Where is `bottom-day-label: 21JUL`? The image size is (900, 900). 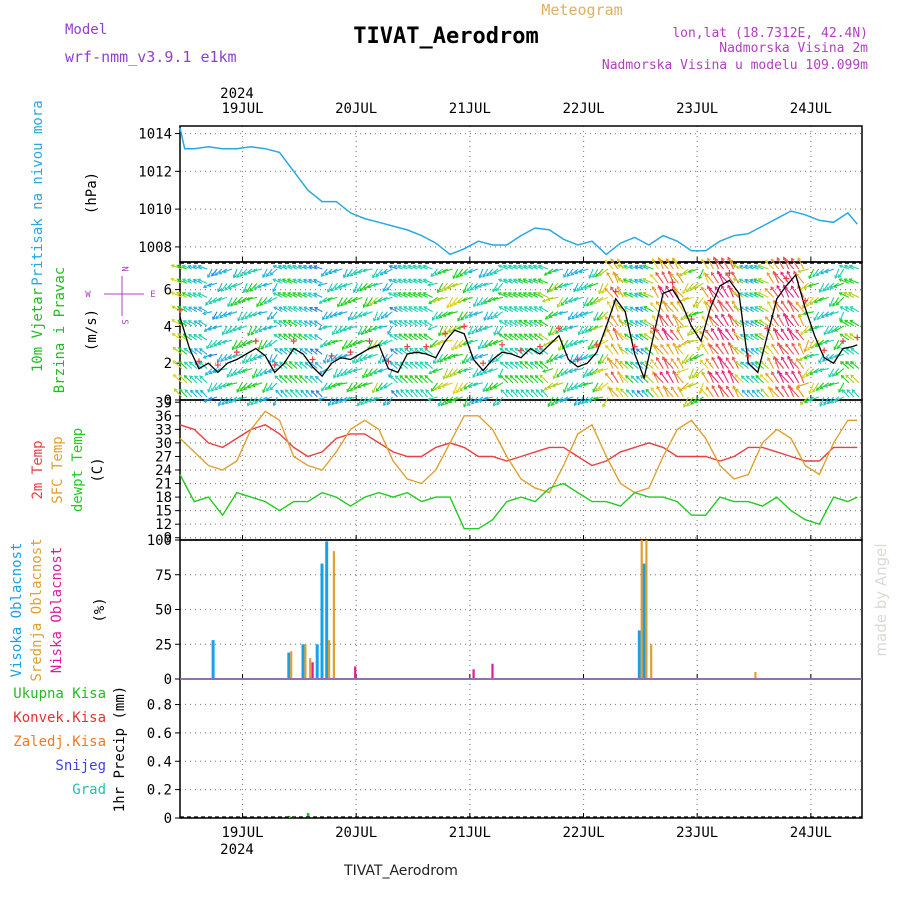 bottom-day-label: 21JUL is located at coordinates (470, 833).